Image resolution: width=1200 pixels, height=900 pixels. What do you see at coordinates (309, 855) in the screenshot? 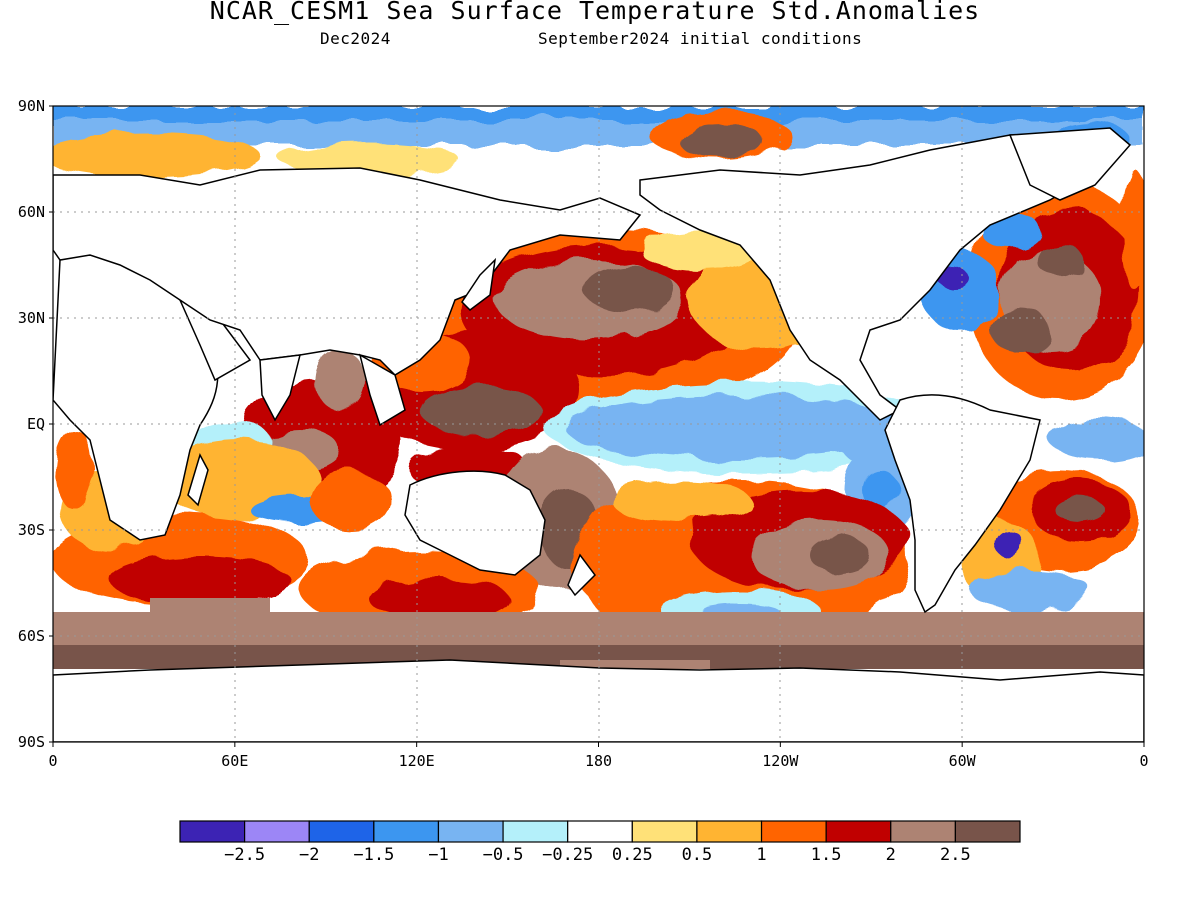
I see `colorbar-label: −2` at bounding box center [309, 855].